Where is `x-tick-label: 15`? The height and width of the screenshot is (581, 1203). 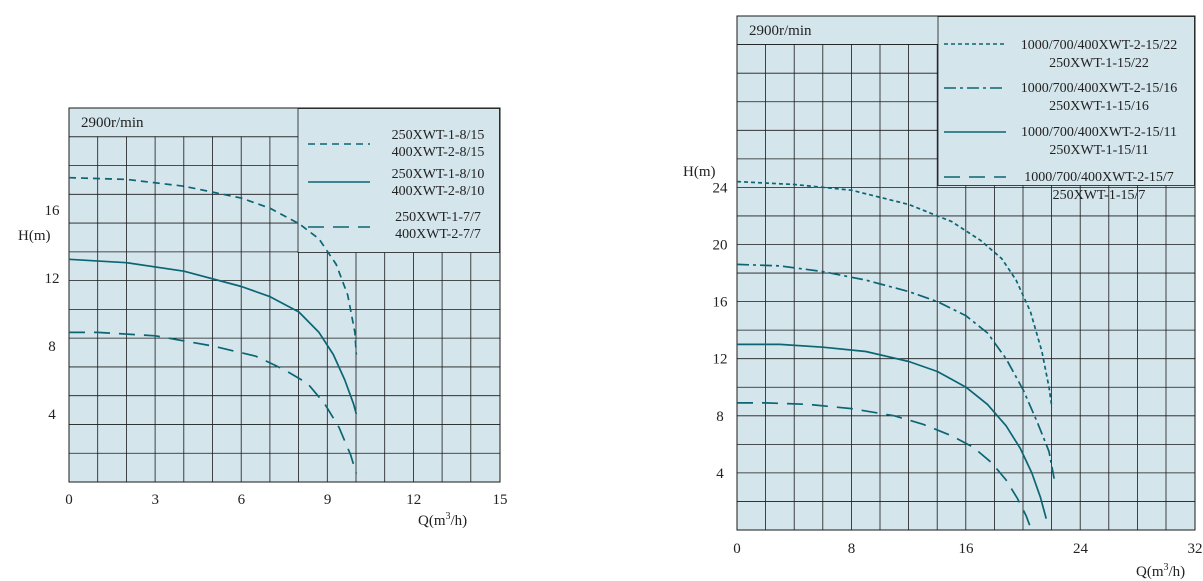 x-tick-label: 15 is located at coordinates (500, 500).